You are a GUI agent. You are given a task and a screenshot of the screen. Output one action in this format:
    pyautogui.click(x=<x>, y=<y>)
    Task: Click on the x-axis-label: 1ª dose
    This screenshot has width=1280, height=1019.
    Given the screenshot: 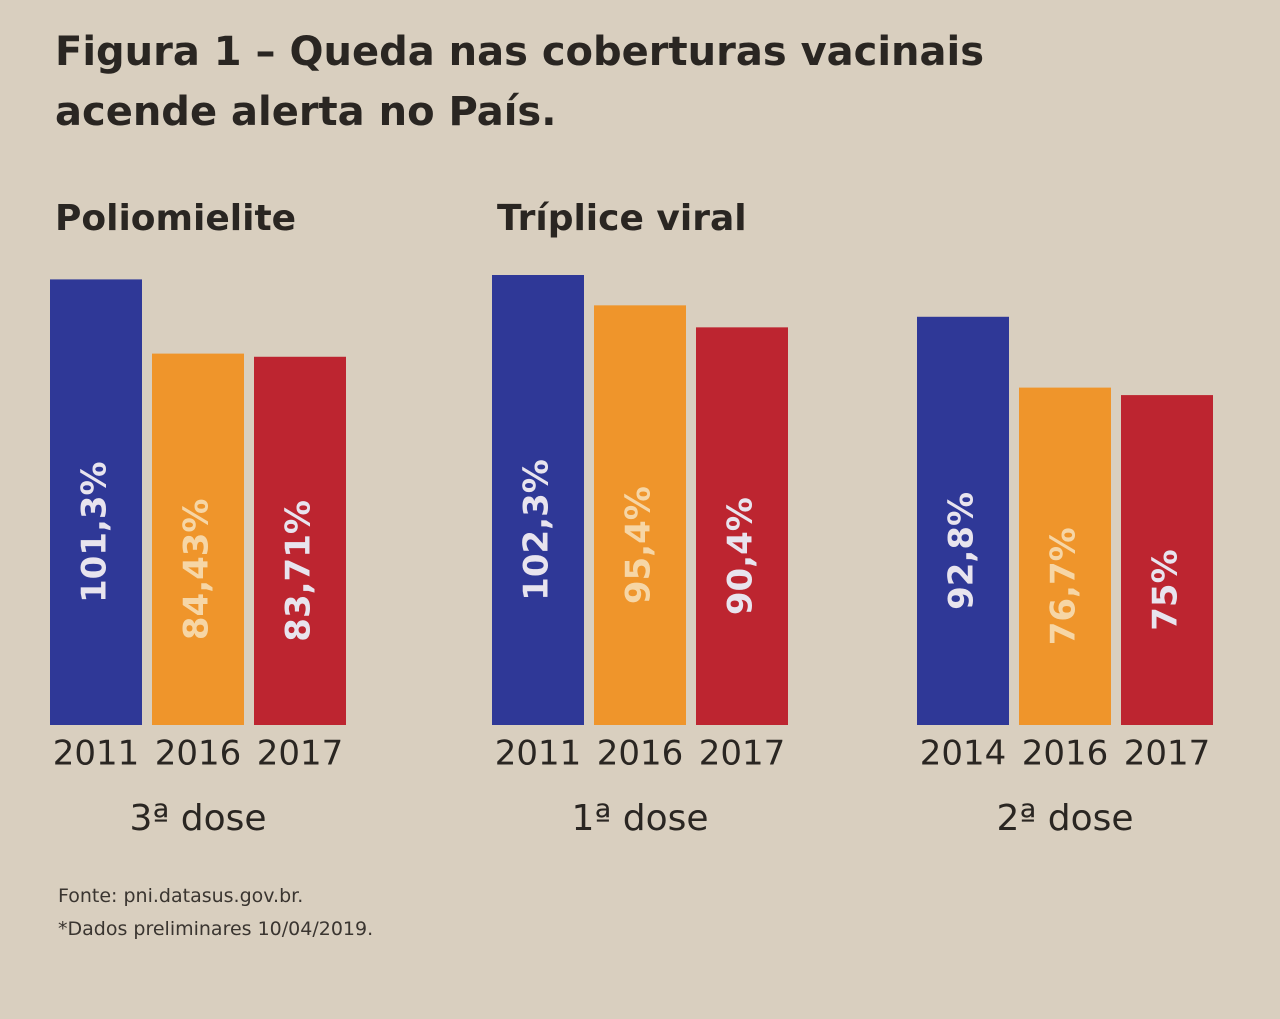 What is the action you would take?
    pyautogui.click(x=639, y=818)
    